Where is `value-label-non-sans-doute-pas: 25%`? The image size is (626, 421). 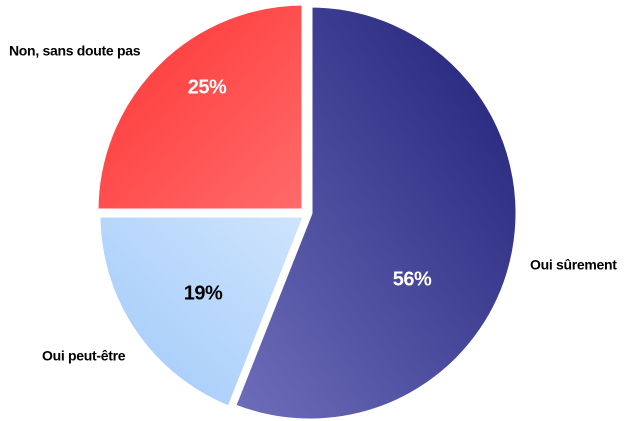 value-label-non-sans-doute-pas: 25% is located at coordinates (207, 87).